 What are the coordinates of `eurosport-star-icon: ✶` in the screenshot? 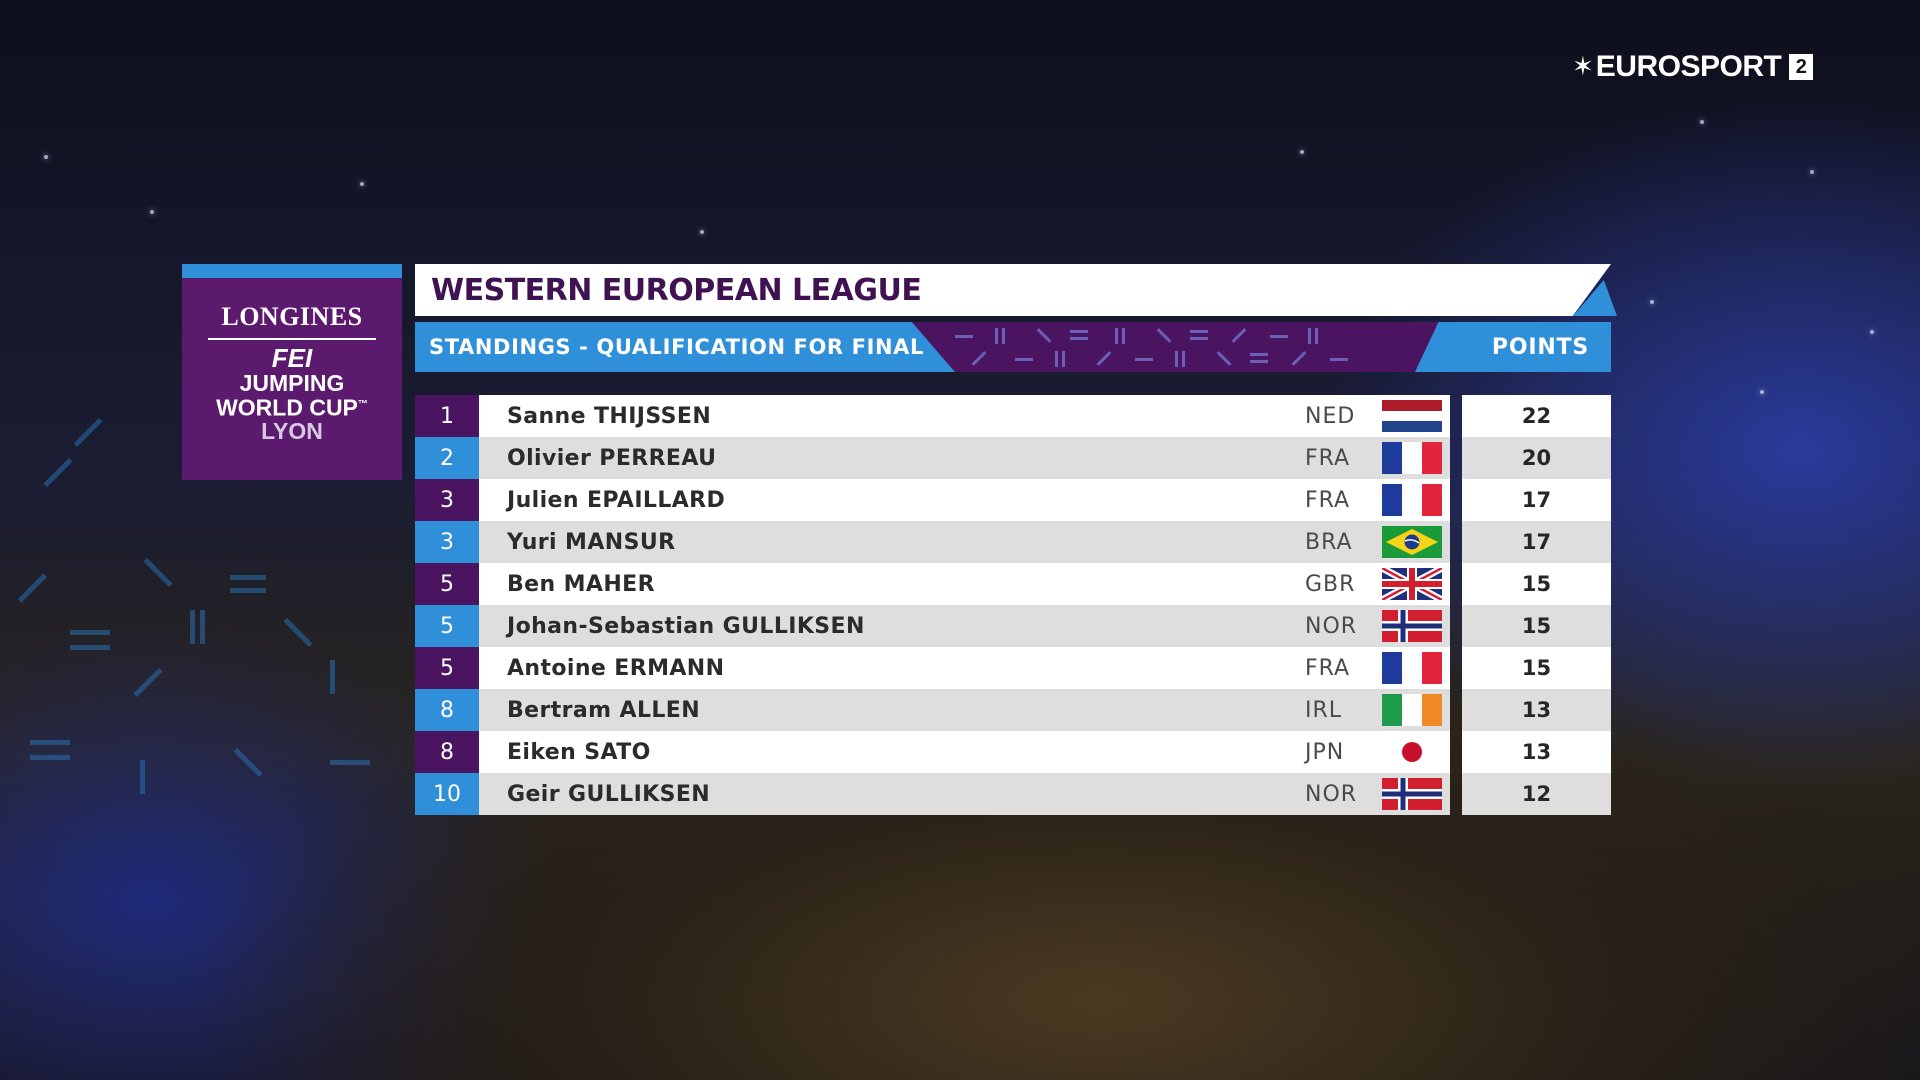 It's located at (1583, 67).